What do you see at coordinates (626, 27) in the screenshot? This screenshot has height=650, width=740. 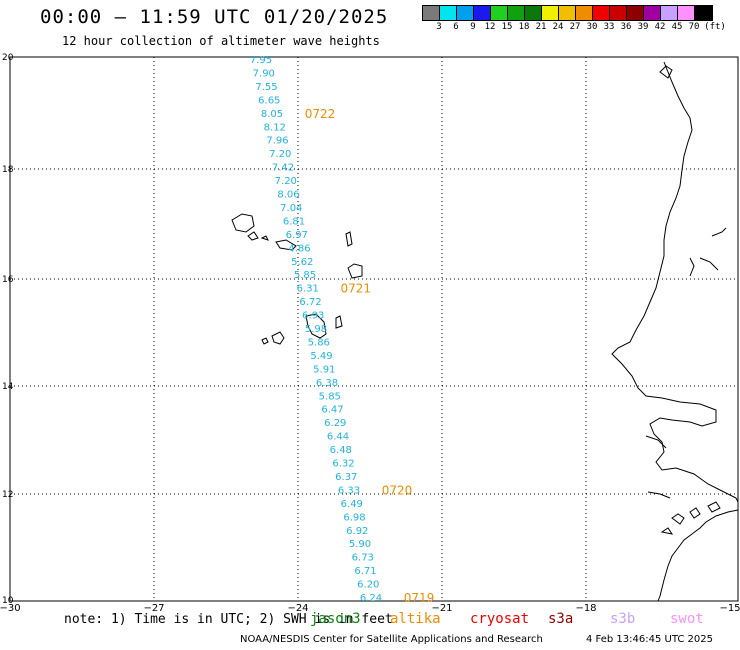 I see `colorbar-label: 36` at bounding box center [626, 27].